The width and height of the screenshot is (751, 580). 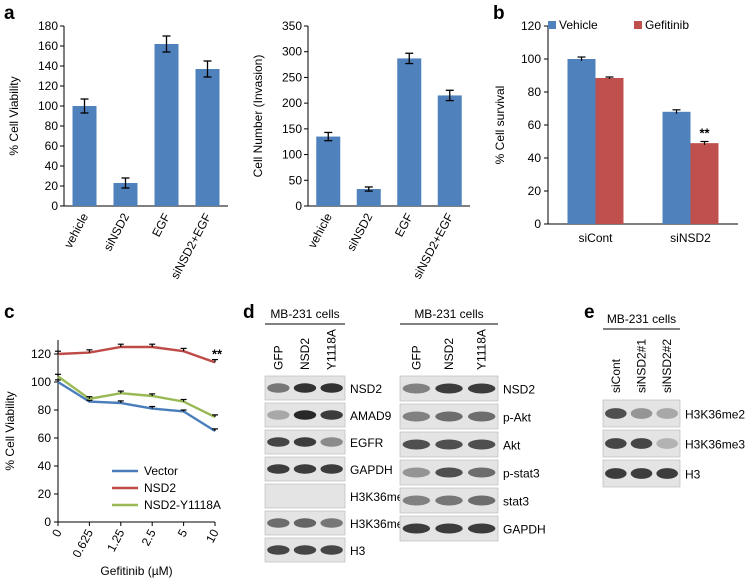 I want to click on x-tick-label: vehicle, so click(x=320, y=231).